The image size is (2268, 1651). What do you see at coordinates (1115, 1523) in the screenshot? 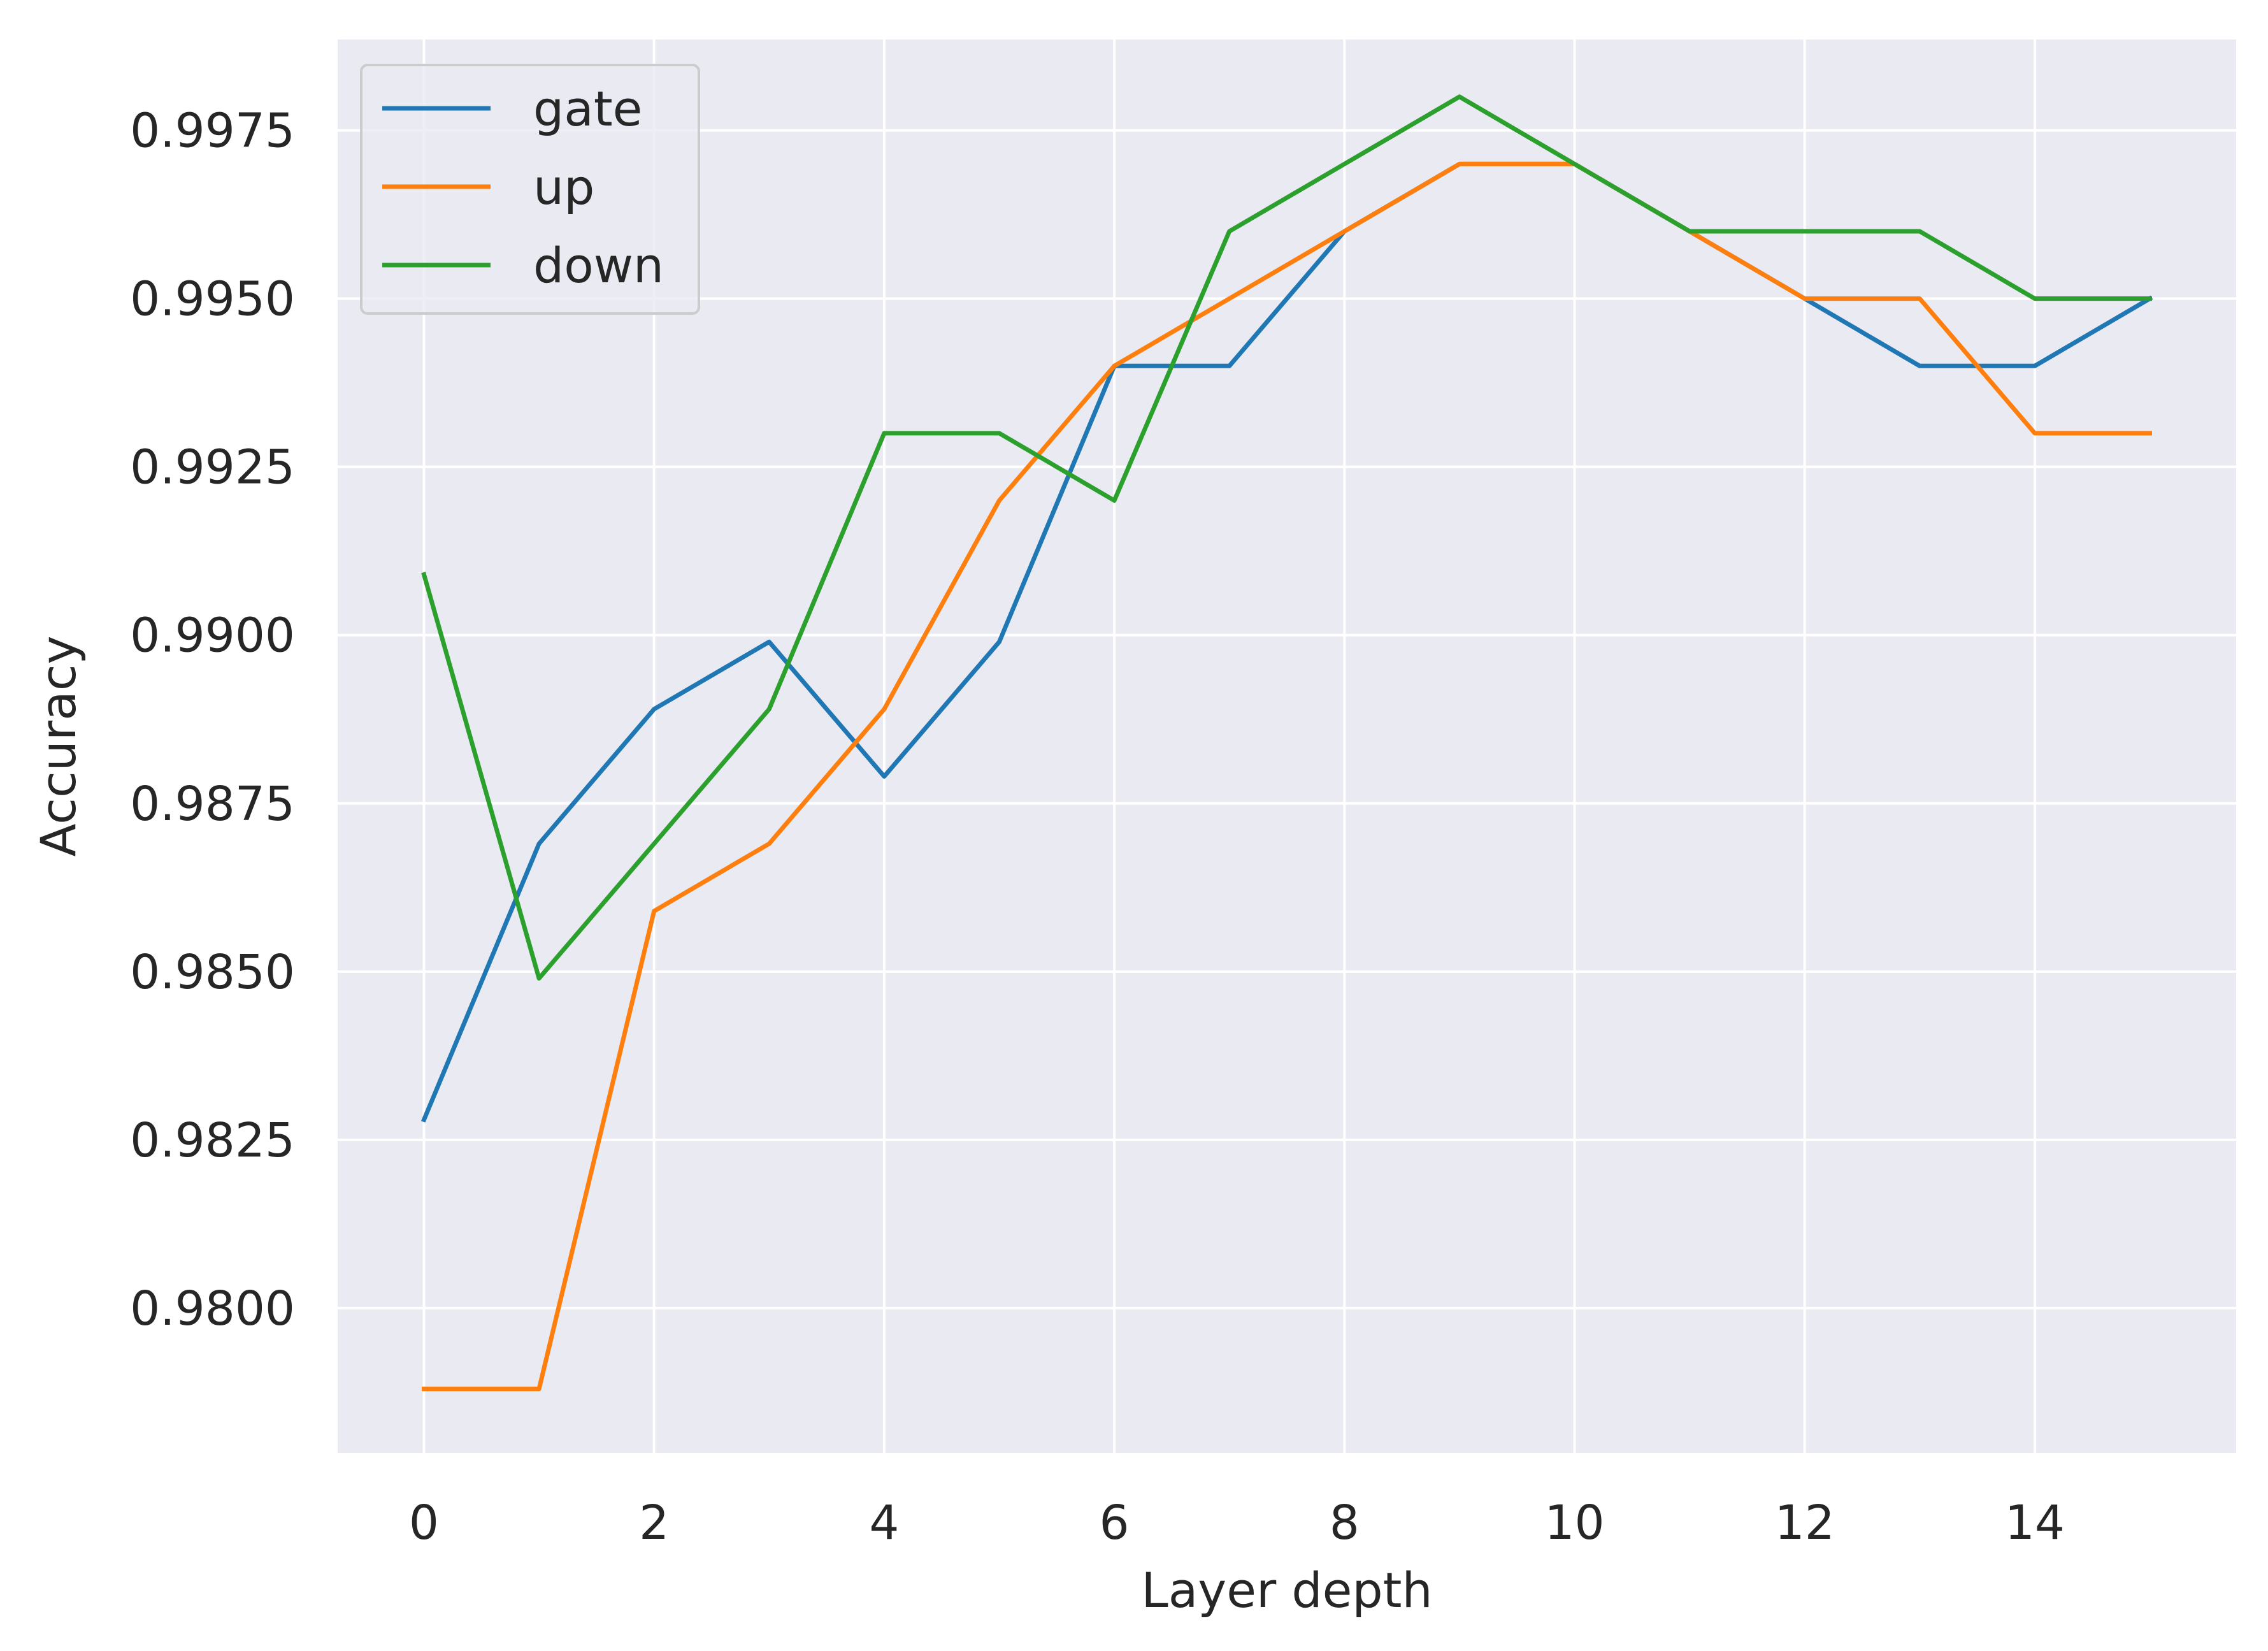
I see `x-tick-label: 6` at bounding box center [1115, 1523].